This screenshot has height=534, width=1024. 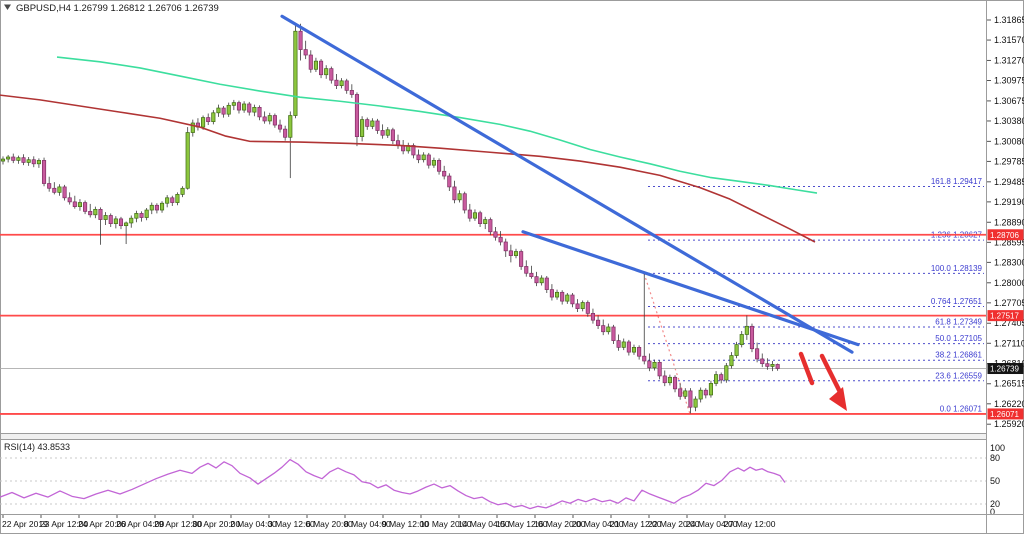 I want to click on panel-separator, so click(x=493, y=436).